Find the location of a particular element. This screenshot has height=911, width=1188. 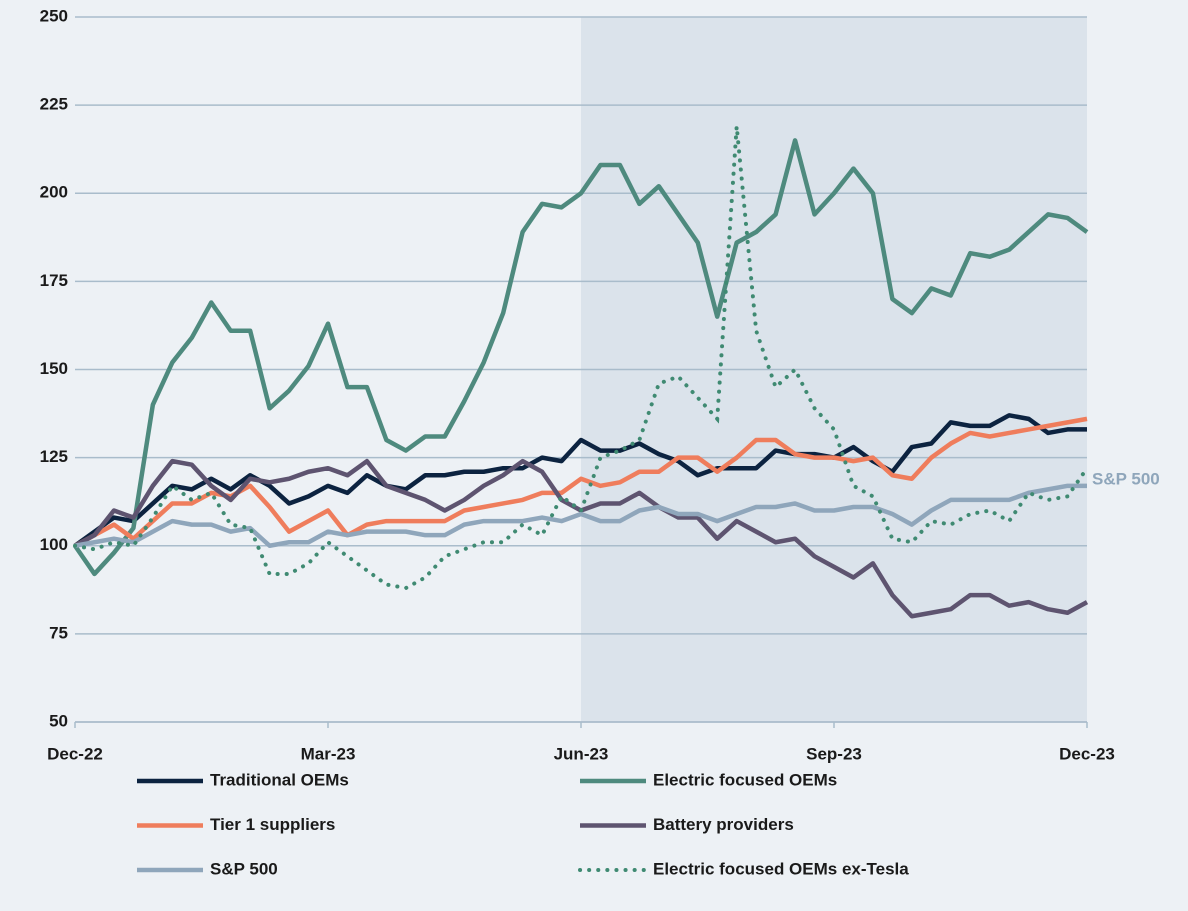

legend-label: Traditional OEMs is located at coordinates (279, 779).